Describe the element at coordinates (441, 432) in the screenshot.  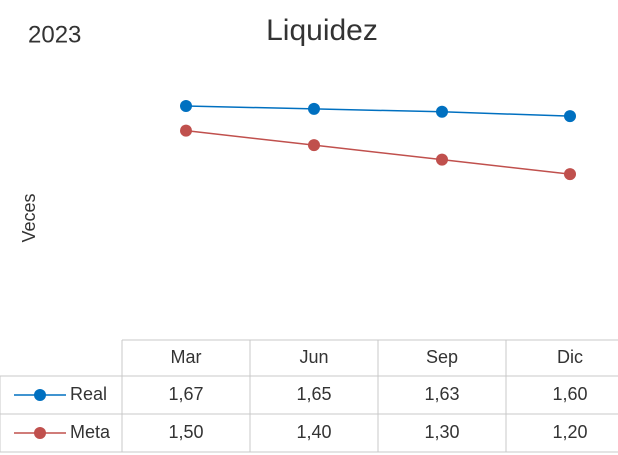
I see `table-value: 1,30` at that location.